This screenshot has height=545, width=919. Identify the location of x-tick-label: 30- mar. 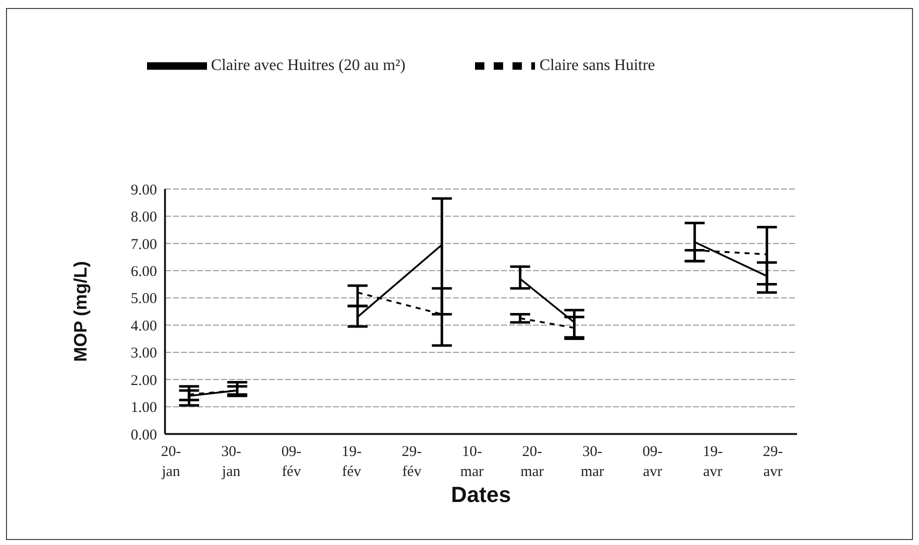
(592, 462).